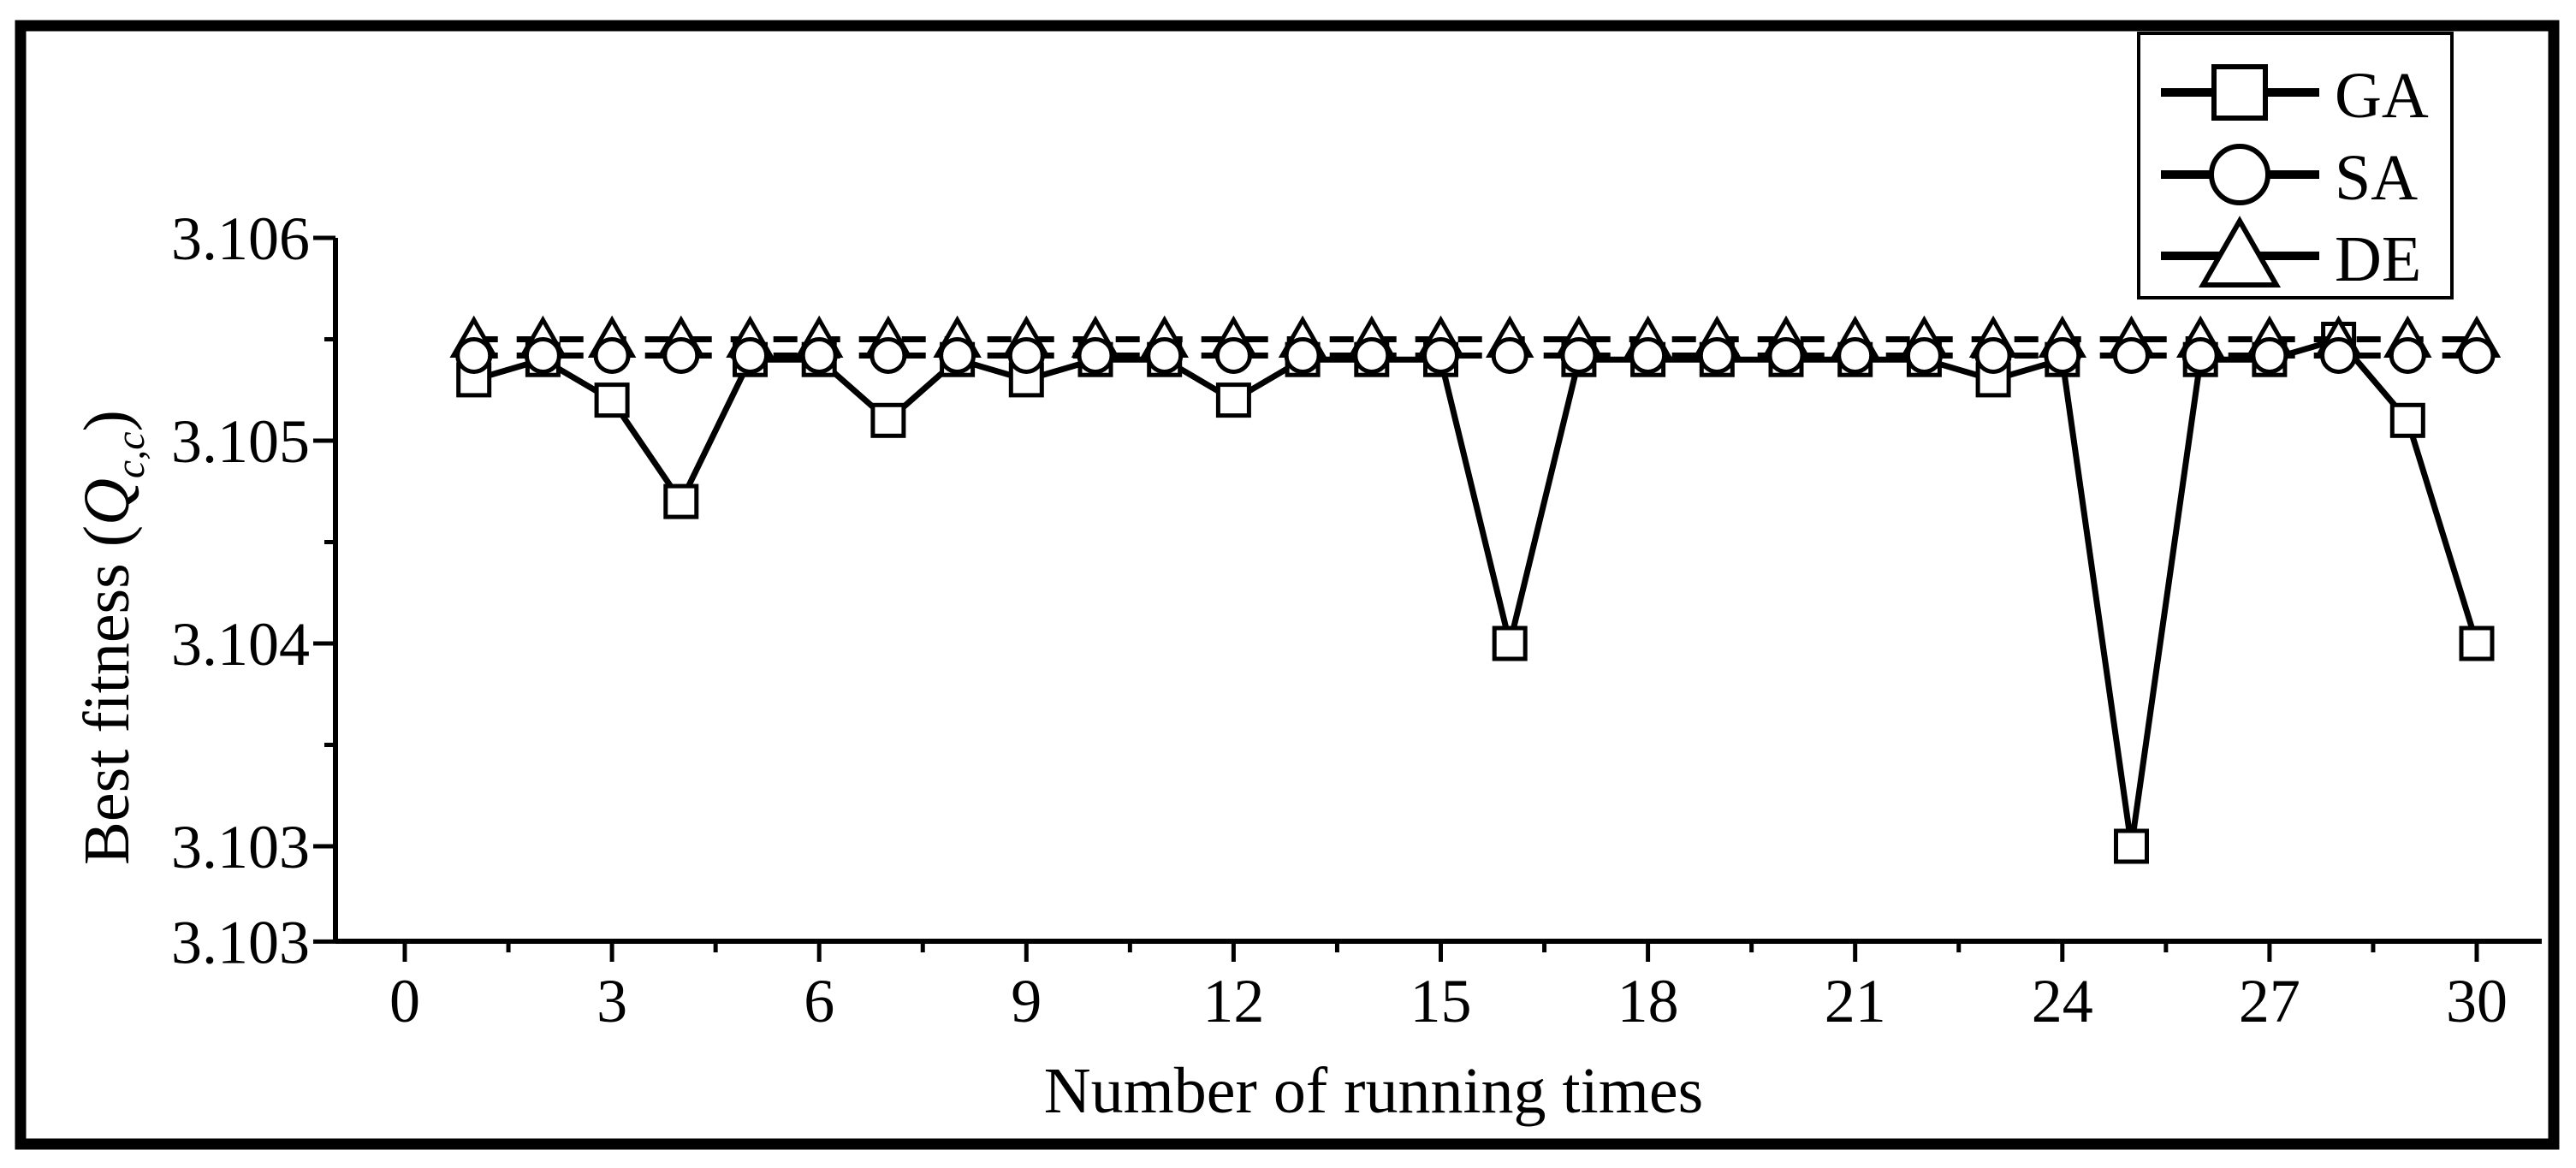  What do you see at coordinates (1441, 1001) in the screenshot?
I see `x-tick-label: 15` at bounding box center [1441, 1001].